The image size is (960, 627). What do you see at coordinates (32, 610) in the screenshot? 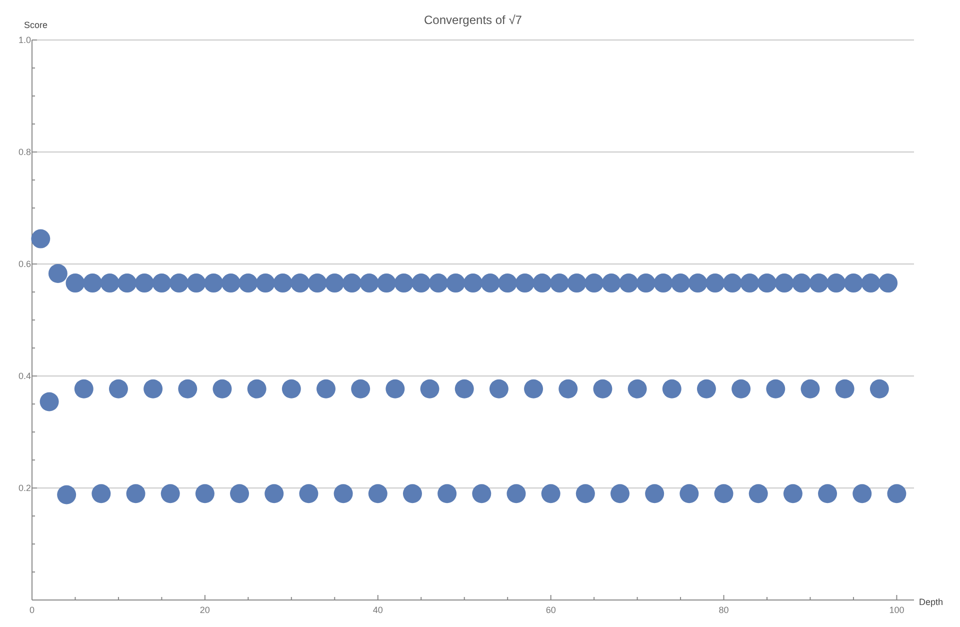
I see `x-tick-label: 0` at bounding box center [32, 610].